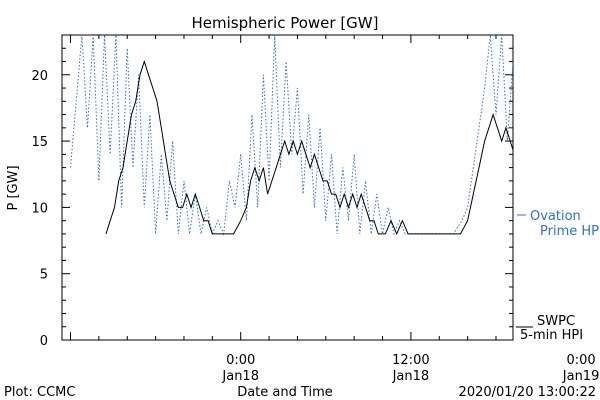 The image size is (600, 400). I want to click on legend-swpc-label-2: 5-min HPI, so click(551, 335).